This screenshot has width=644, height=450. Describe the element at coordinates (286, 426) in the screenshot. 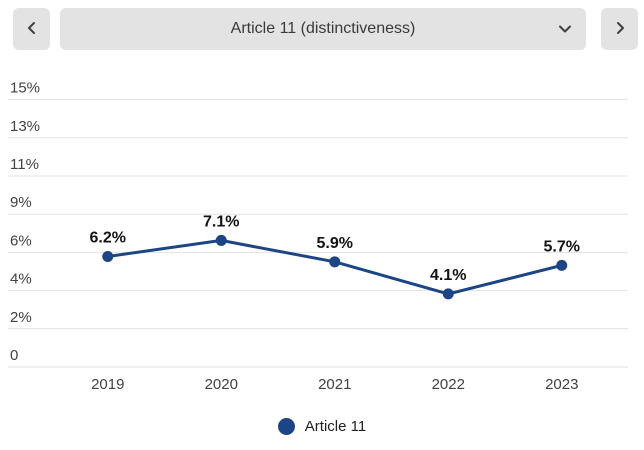

I see `legend-marker` at that location.